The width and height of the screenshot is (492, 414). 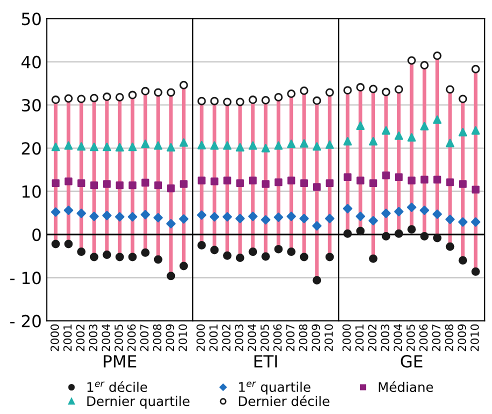 I want to click on x-tick-label: 2010, so click(x=182, y=338).